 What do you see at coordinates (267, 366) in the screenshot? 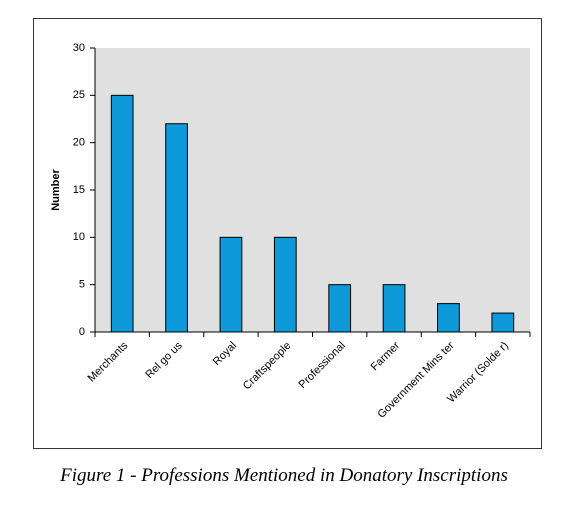
I see `x-tick-label: Craftspeople` at bounding box center [267, 366].